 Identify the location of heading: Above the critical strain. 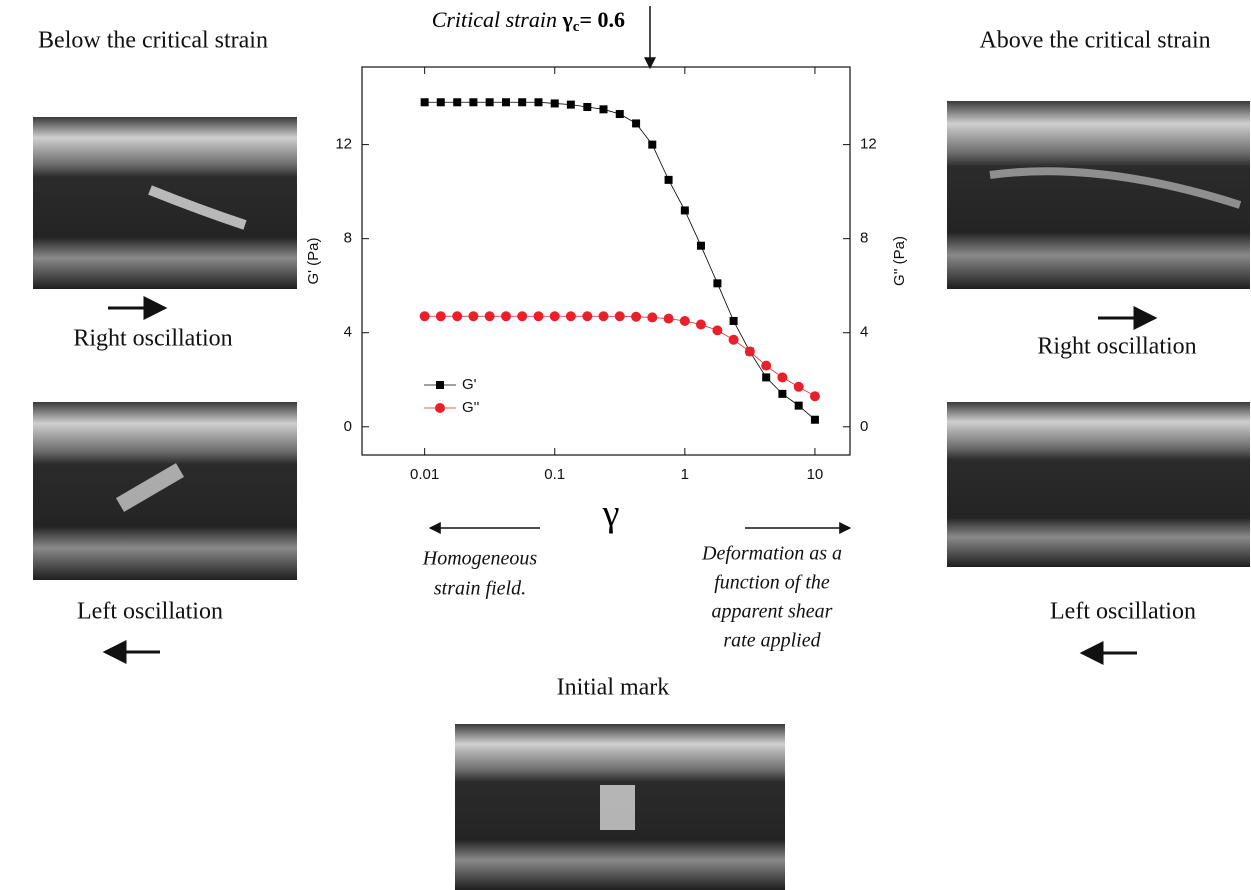
(1094, 41).